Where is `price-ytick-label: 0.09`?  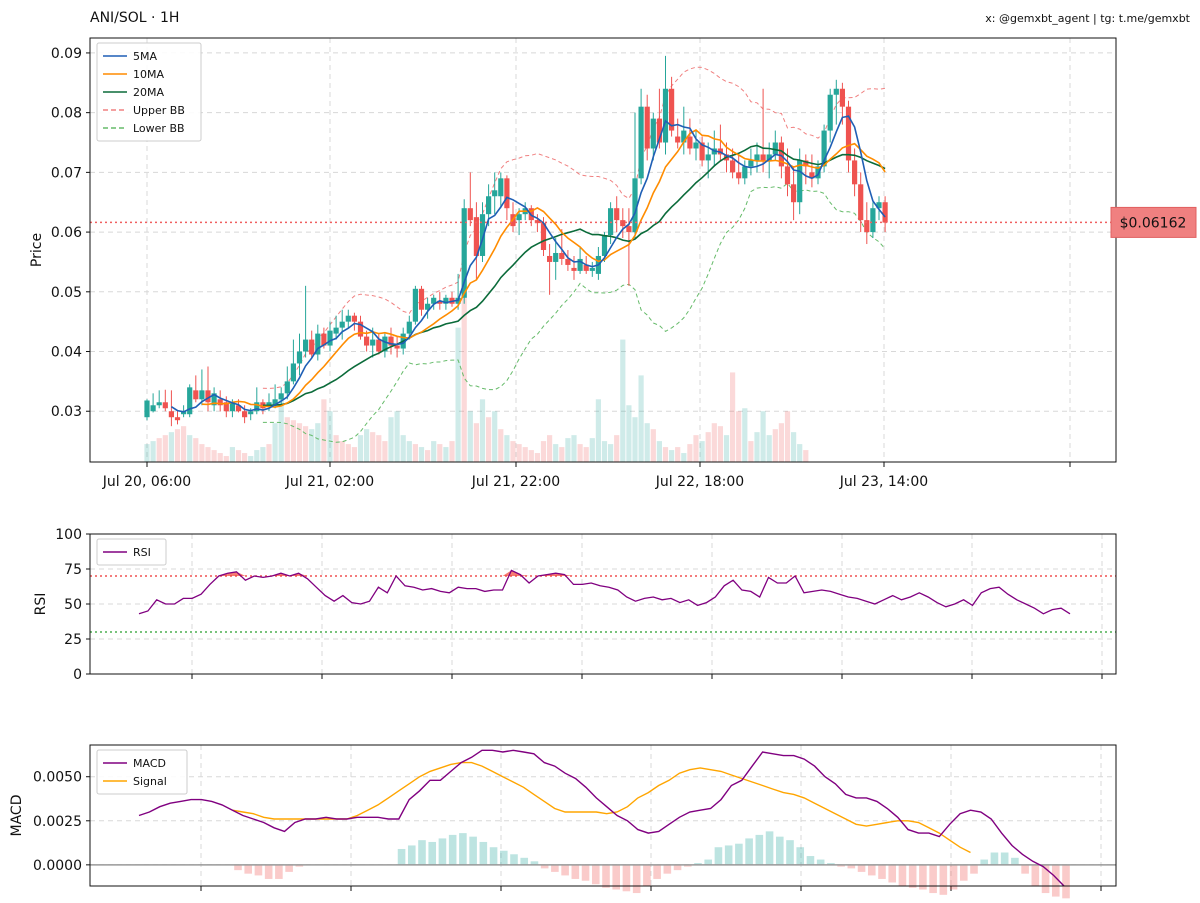
price-ytick-label: 0.09 is located at coordinates (66, 54).